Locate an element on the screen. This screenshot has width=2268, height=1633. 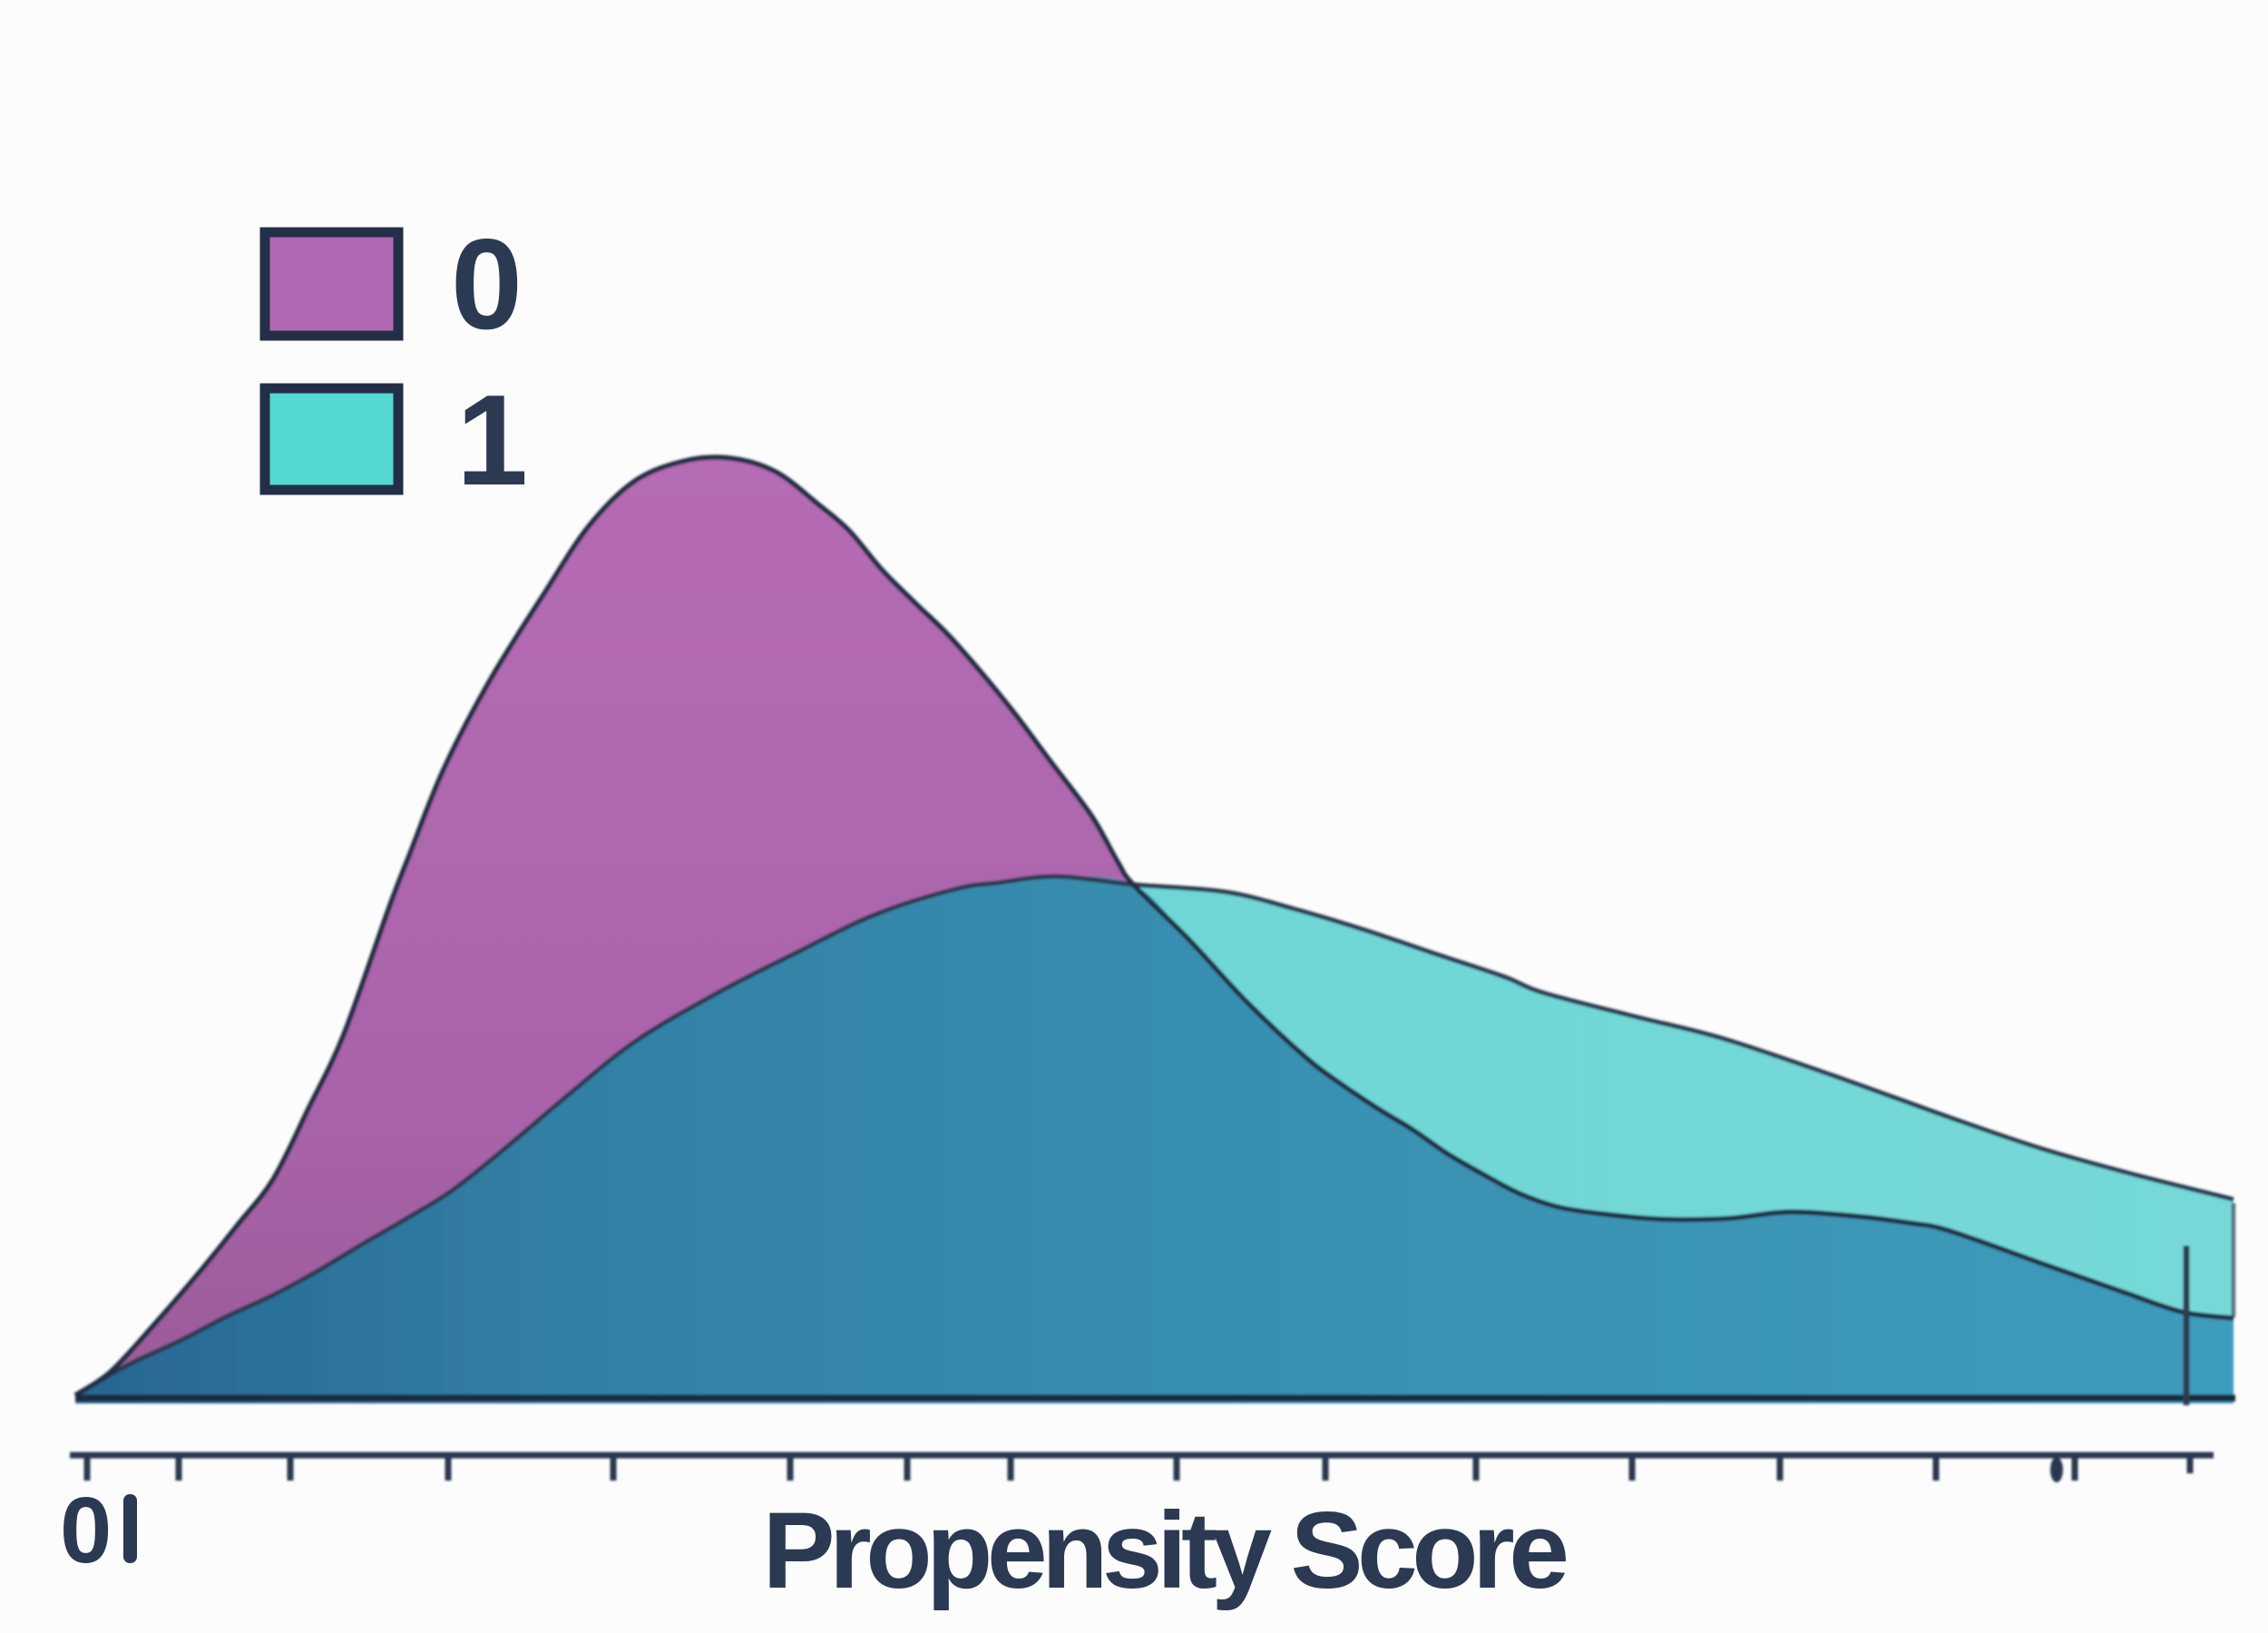
svg-text: Propensity Score is located at coordinates (1164, 1550).